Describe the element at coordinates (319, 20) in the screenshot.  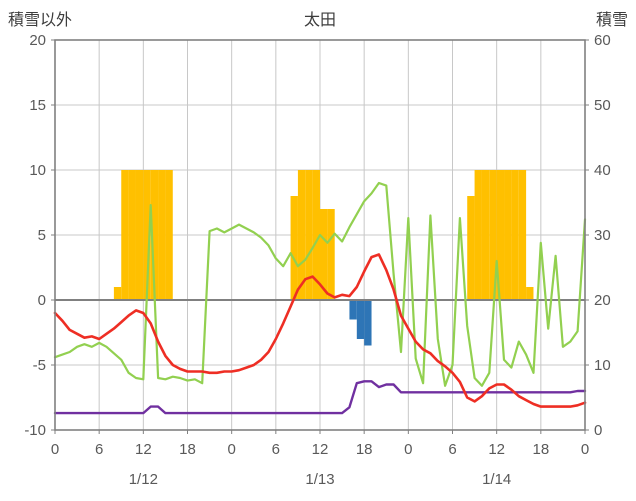
I see `station-title: 太田` at that location.